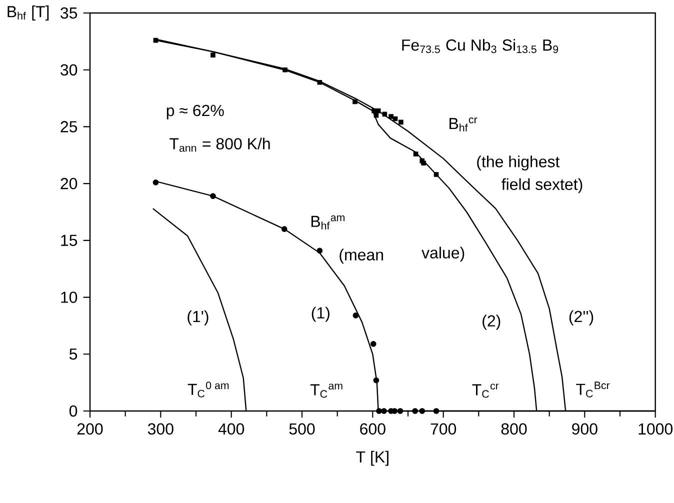 The width and height of the screenshot is (674, 503). What do you see at coordinates (443, 429) in the screenshot?
I see `x-tick-label: 700` at bounding box center [443, 429].